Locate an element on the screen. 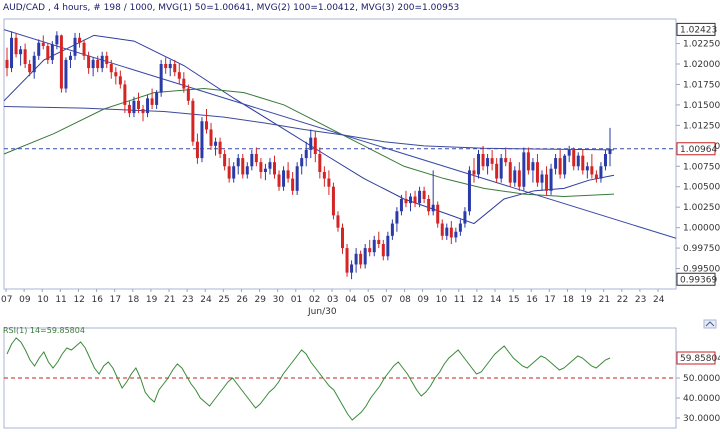  y-tick-label: 0.99750 is located at coordinates (701, 249).